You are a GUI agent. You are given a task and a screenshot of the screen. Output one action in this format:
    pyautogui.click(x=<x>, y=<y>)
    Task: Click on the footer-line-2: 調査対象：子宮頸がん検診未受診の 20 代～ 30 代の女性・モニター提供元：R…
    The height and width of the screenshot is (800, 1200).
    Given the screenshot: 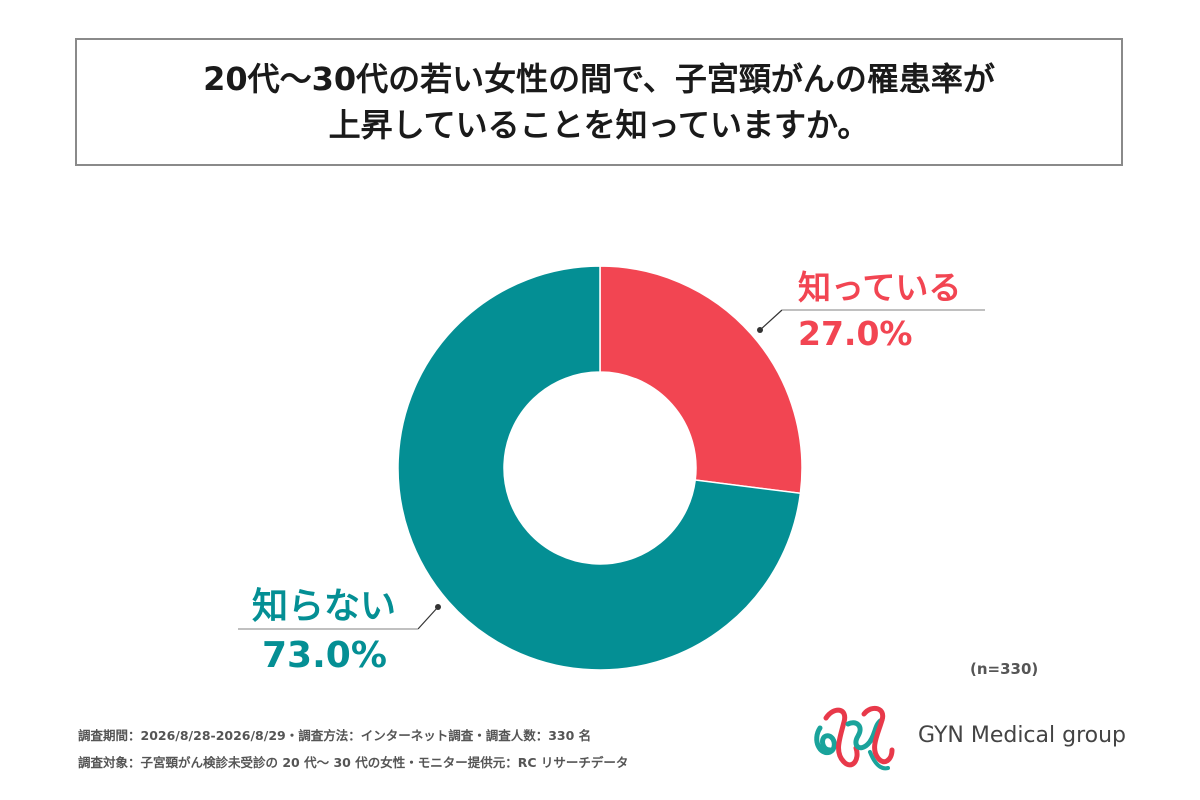 What is the action you would take?
    pyautogui.click(x=353, y=762)
    